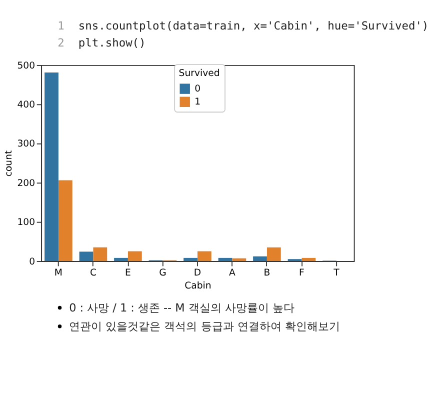 Image resolution: width=436 pixels, height=404 pixels. Describe the element at coordinates (199, 74) in the screenshot. I see `legend-title: Survived` at that location.